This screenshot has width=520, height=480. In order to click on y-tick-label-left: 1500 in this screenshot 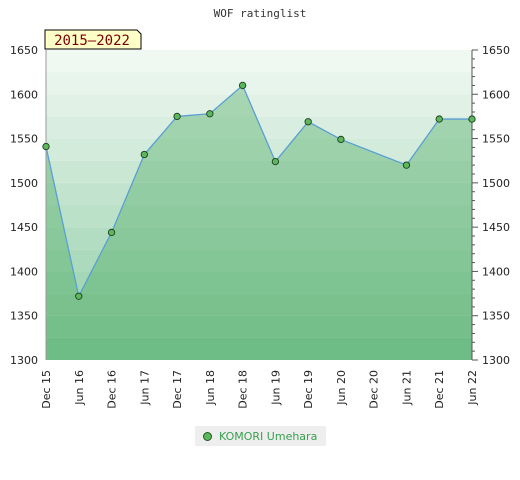, I will do `click(24, 183)`.